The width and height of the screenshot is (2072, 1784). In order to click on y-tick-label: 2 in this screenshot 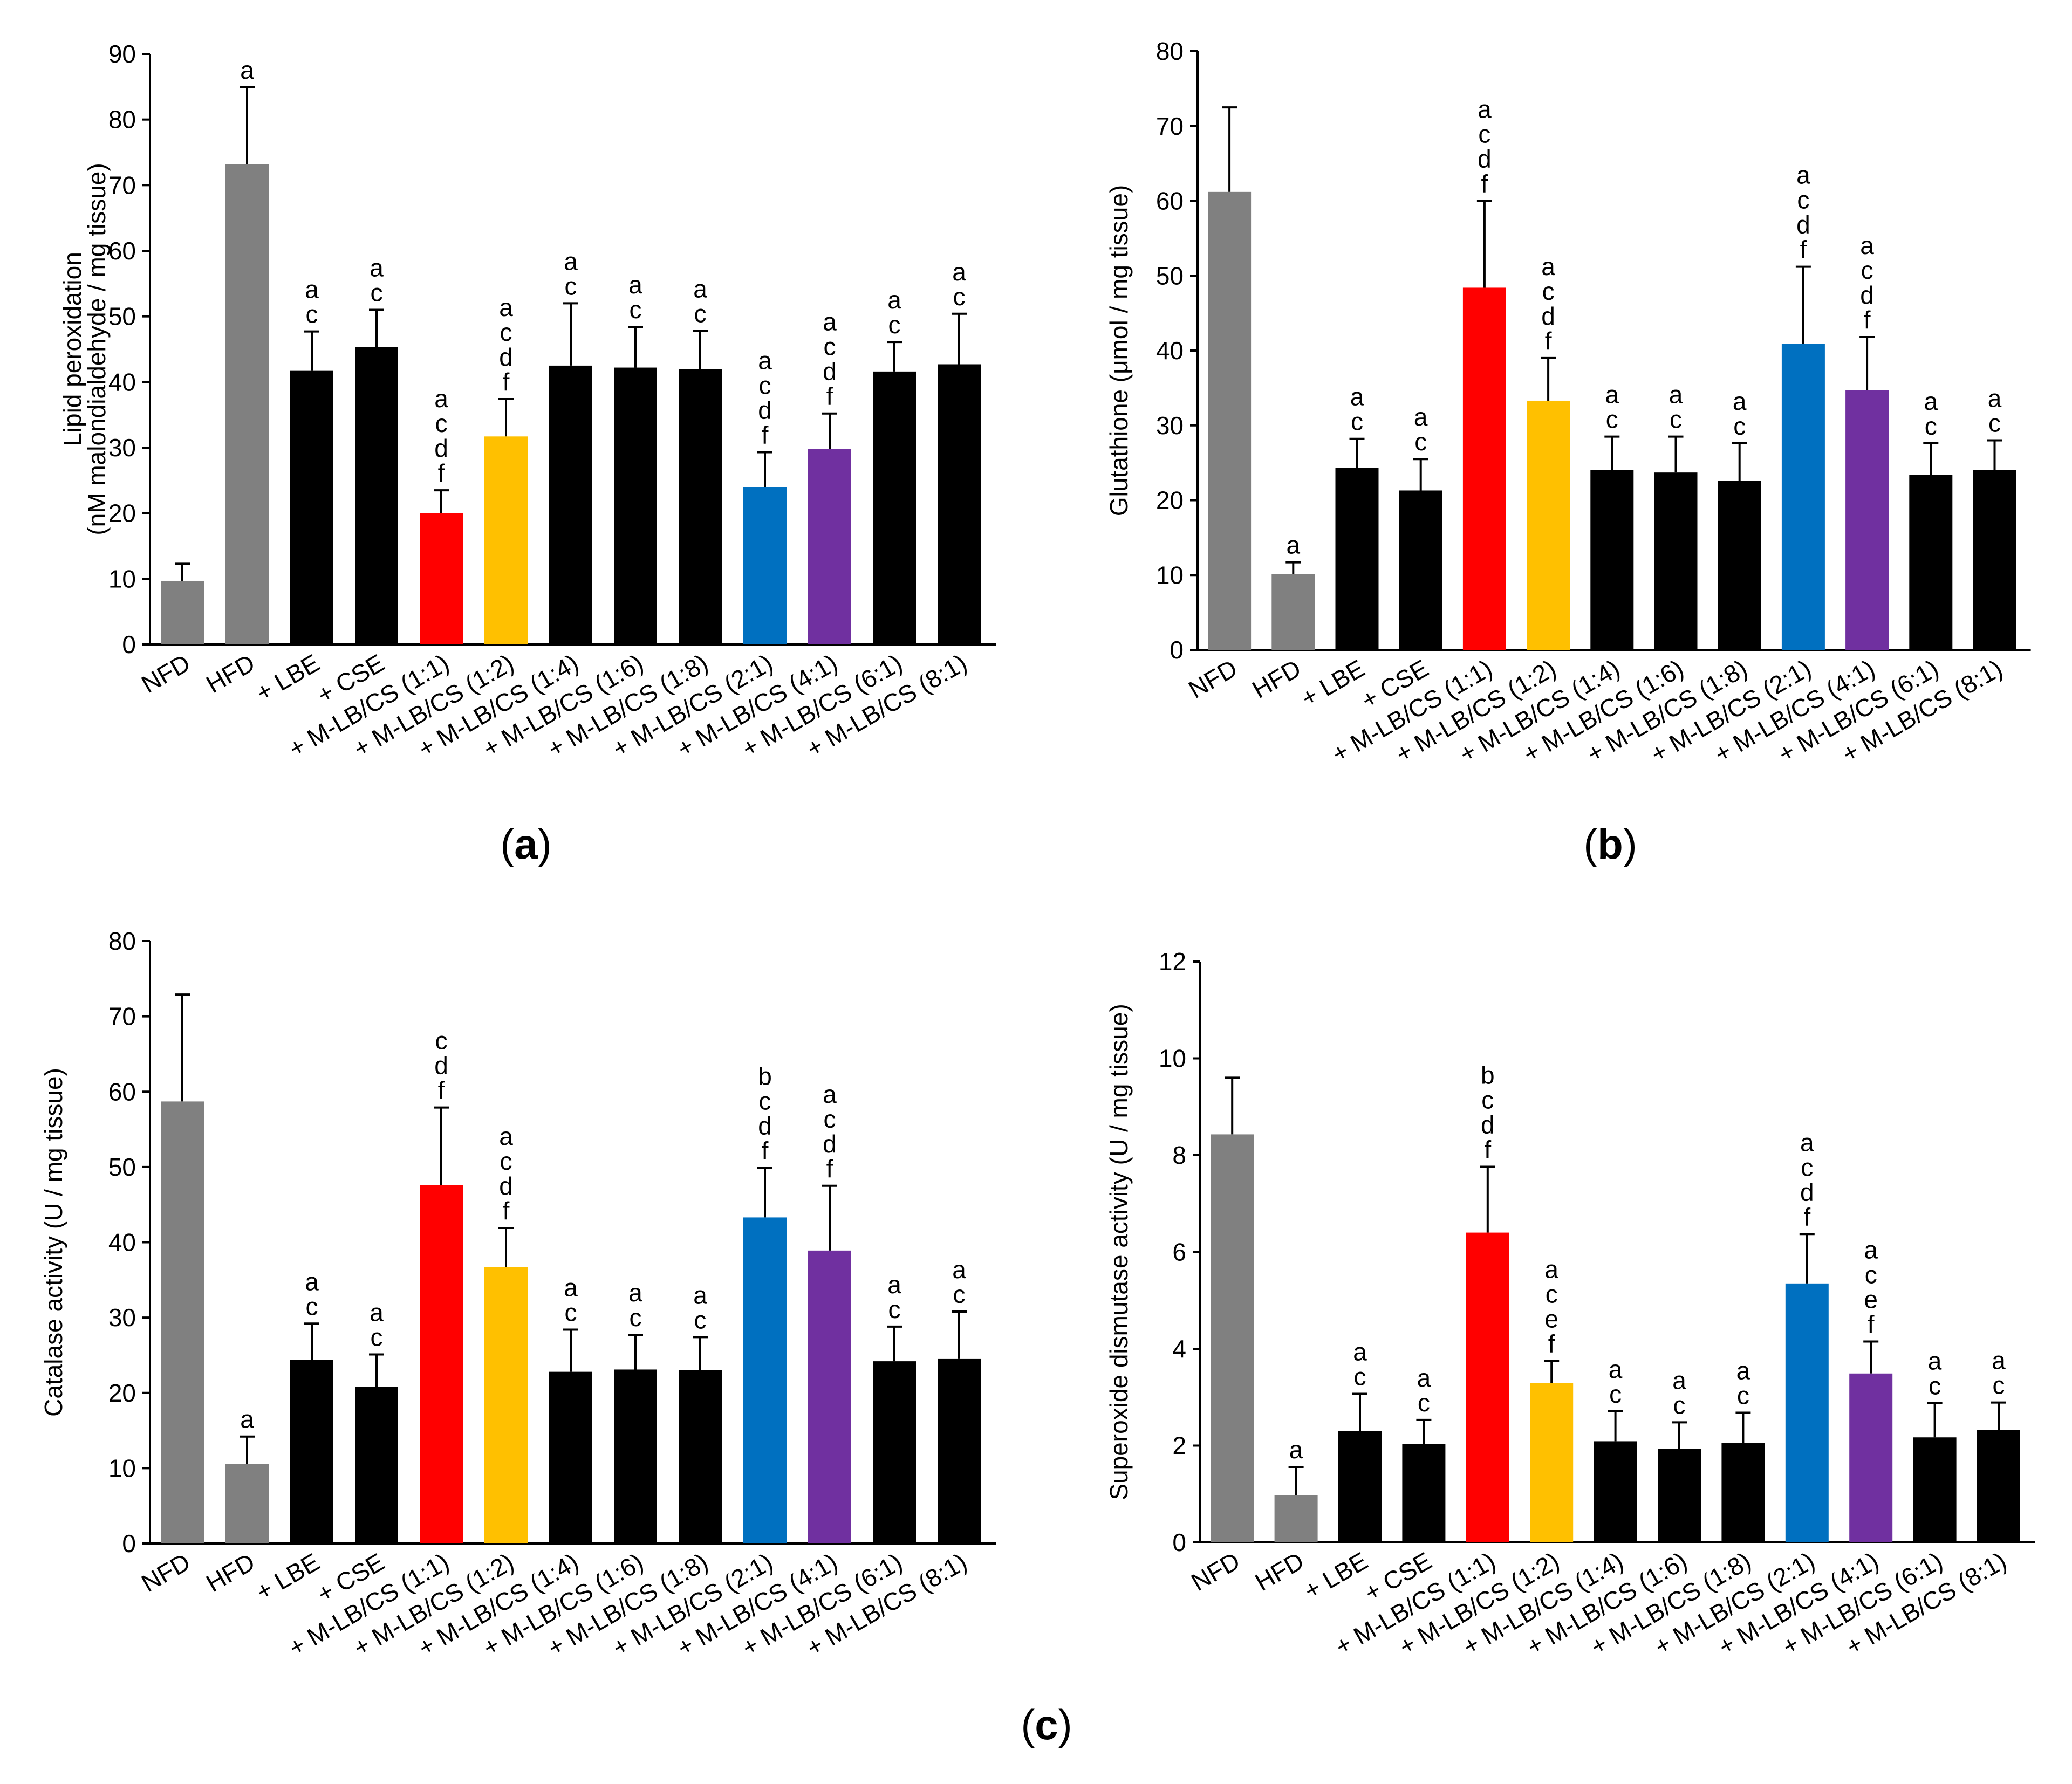, I will do `click(1179, 1446)`.